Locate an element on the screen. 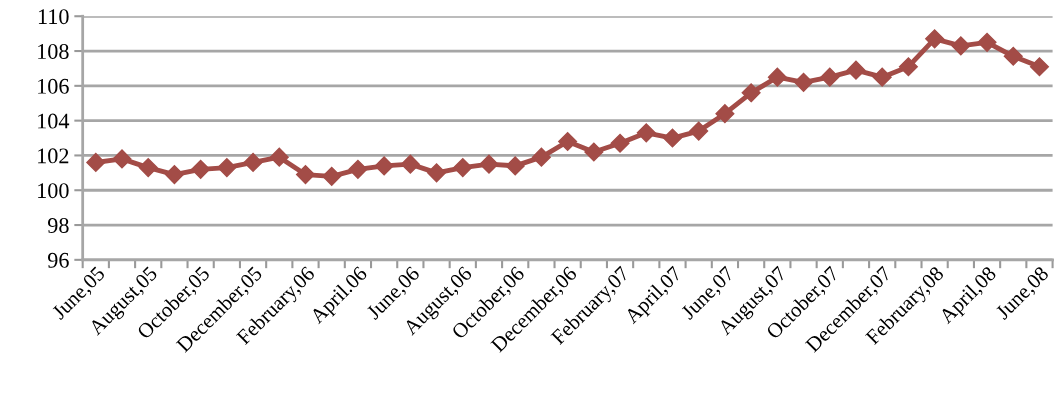 The image size is (1060, 406). y-tick-label: 96 is located at coordinates (58, 260).